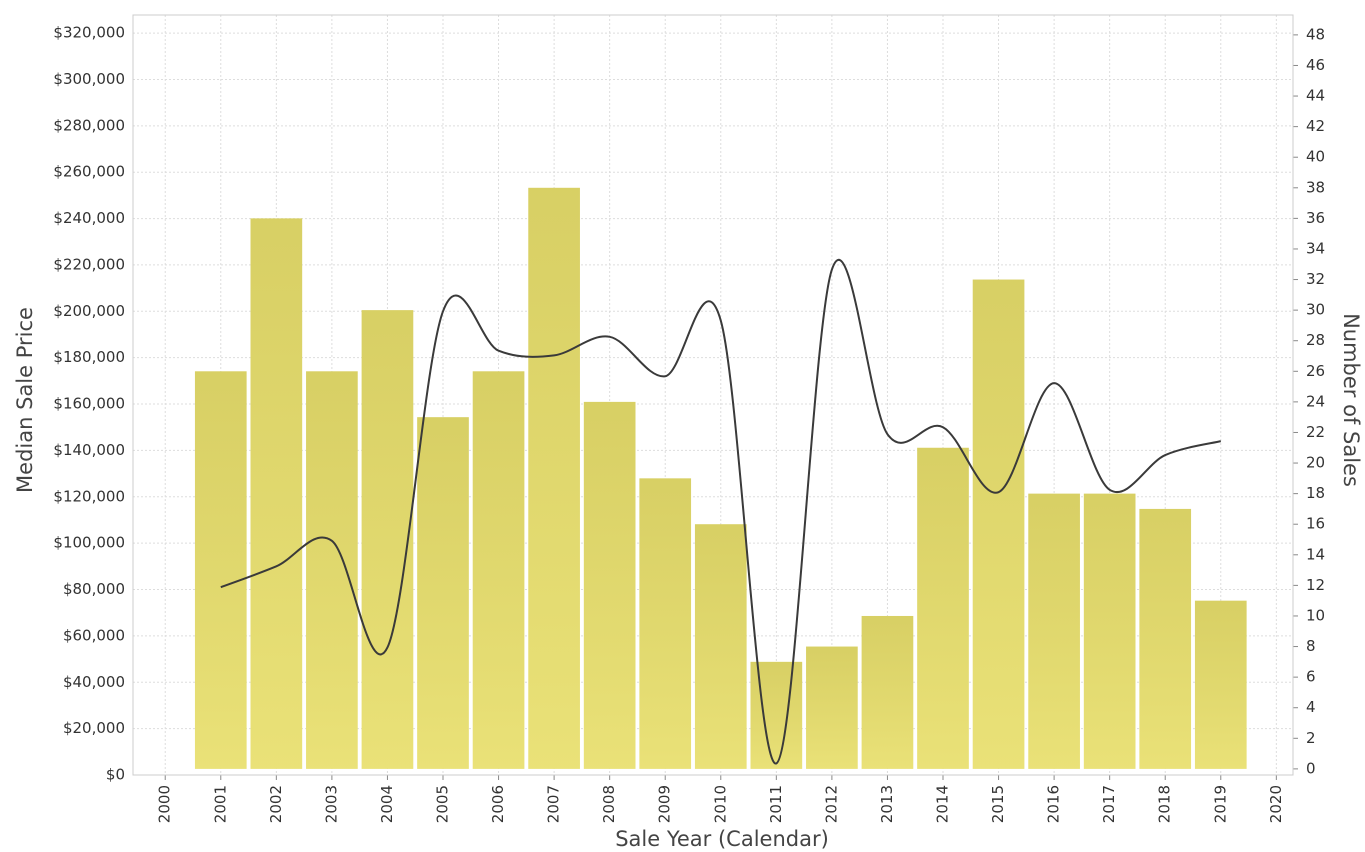 The height and width of the screenshot is (852, 1365). Describe the element at coordinates (1054, 804) in the screenshot. I see `x-tick-label: 2016` at that location.